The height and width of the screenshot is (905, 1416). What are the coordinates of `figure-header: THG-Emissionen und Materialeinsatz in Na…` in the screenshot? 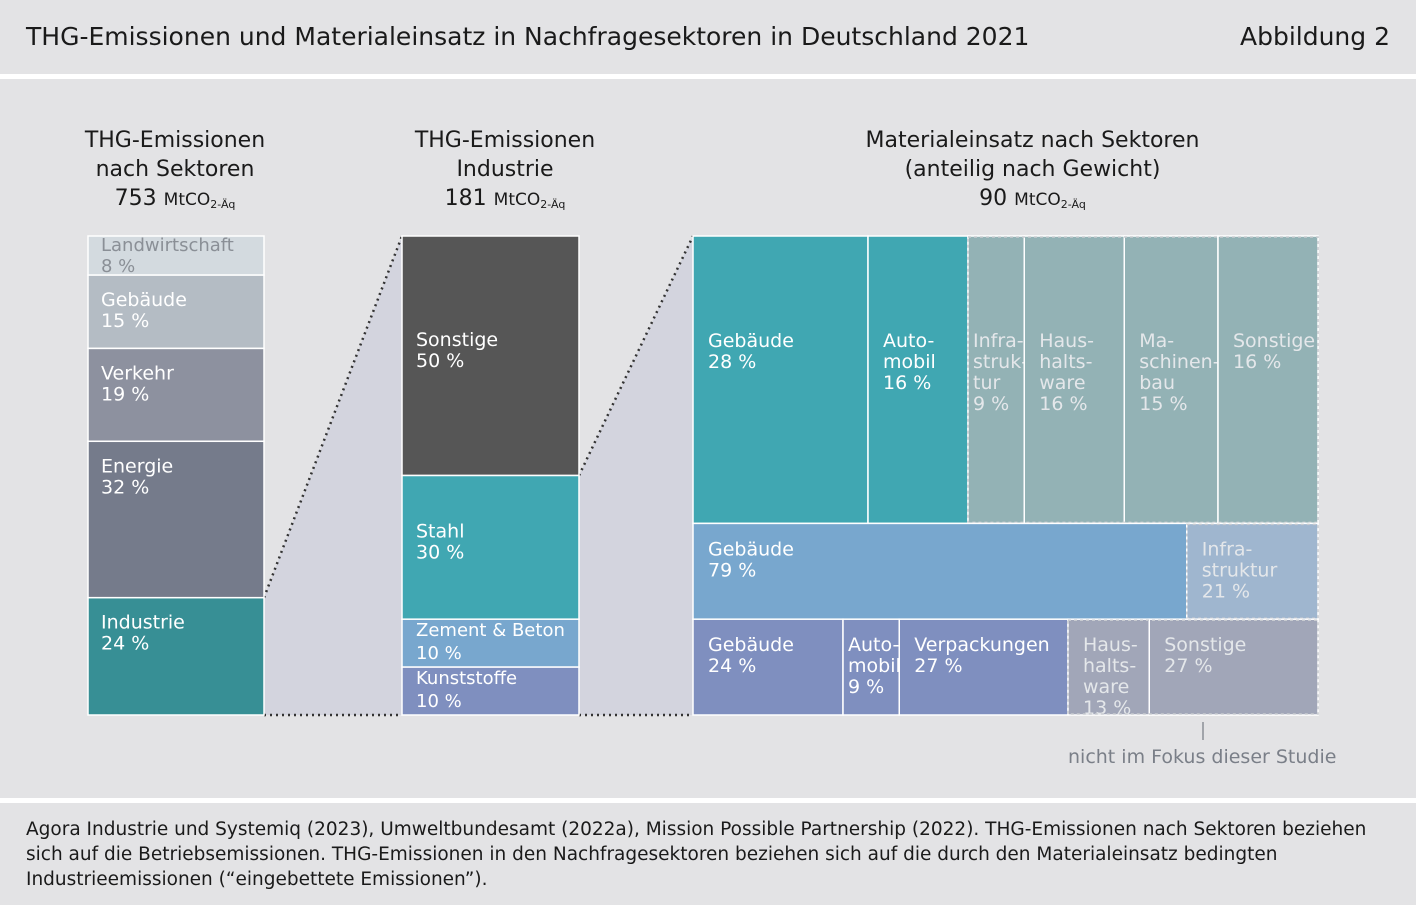 It's located at (708, 39).